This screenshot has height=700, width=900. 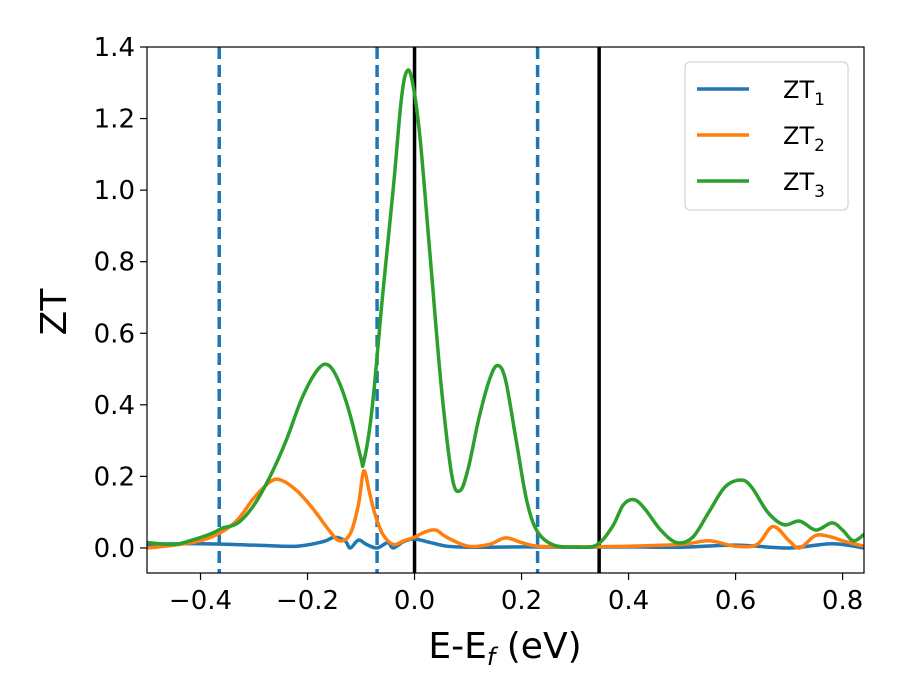 What do you see at coordinates (804, 185) in the screenshot?
I see `legend-label-zt3: ZT3` at bounding box center [804, 185].